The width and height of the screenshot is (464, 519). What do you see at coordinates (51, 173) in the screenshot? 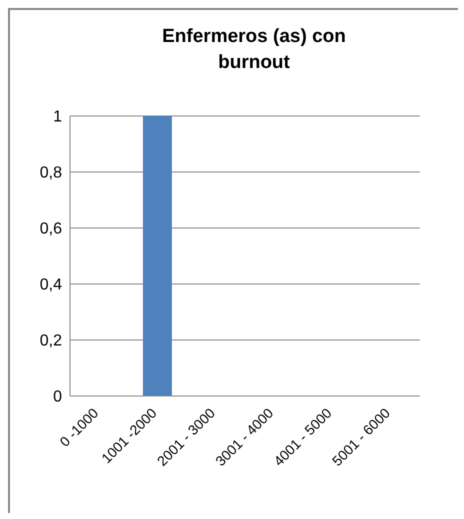
I see `y-tick-label: 0,8` at bounding box center [51, 173].